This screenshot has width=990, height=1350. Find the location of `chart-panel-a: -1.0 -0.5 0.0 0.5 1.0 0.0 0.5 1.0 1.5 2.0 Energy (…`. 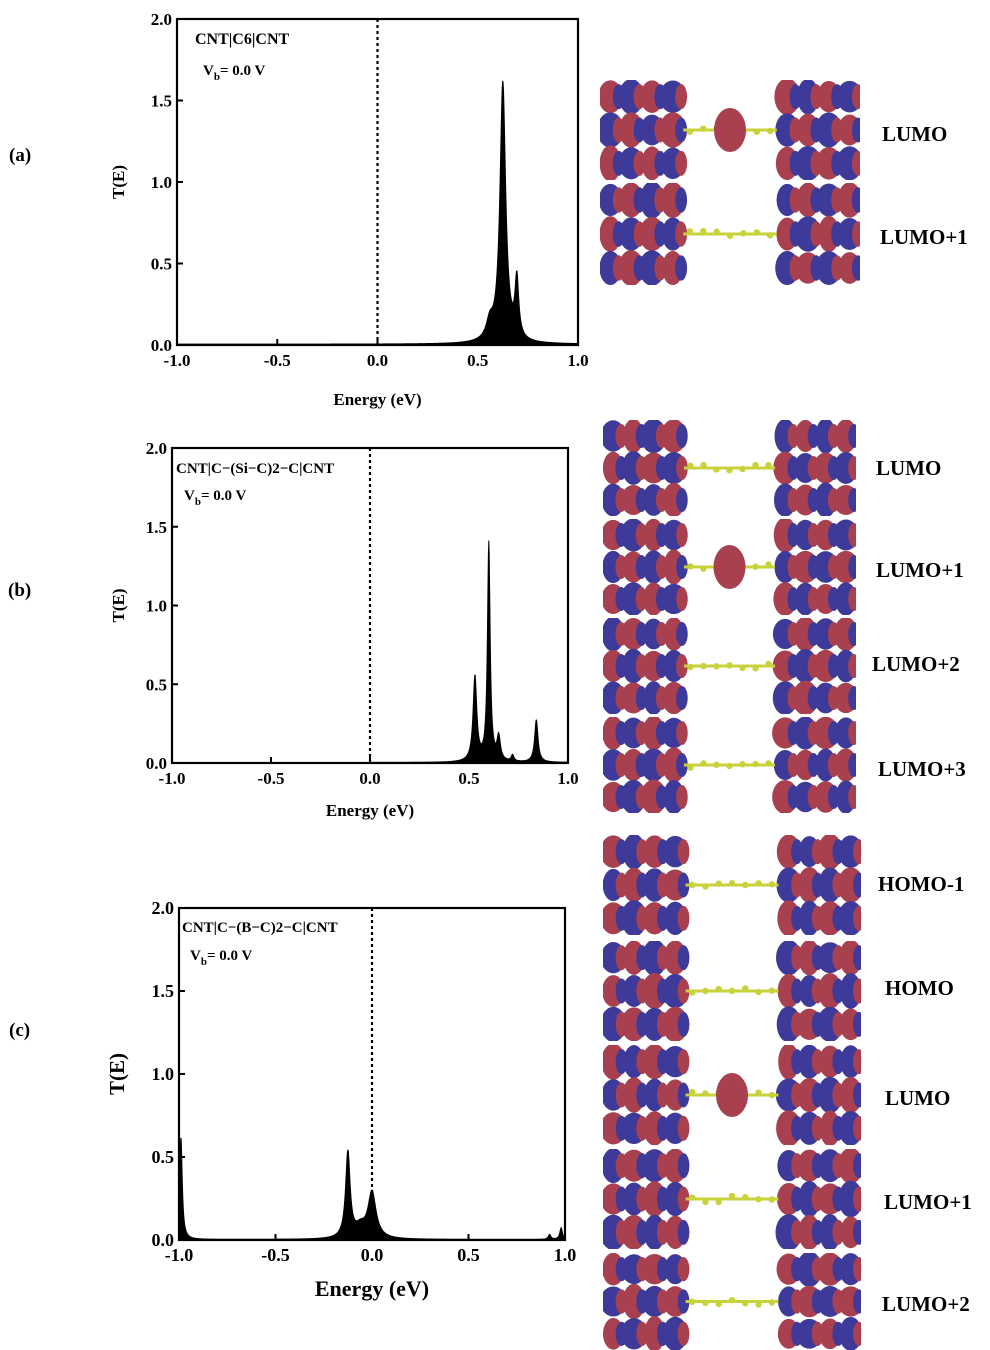

chart-panel-a: -1.0 -0.5 0.0 0.5 1.0 0.0 0.5 1.0 1.5 2.0 Energy (… is located at coordinates (349, 209).